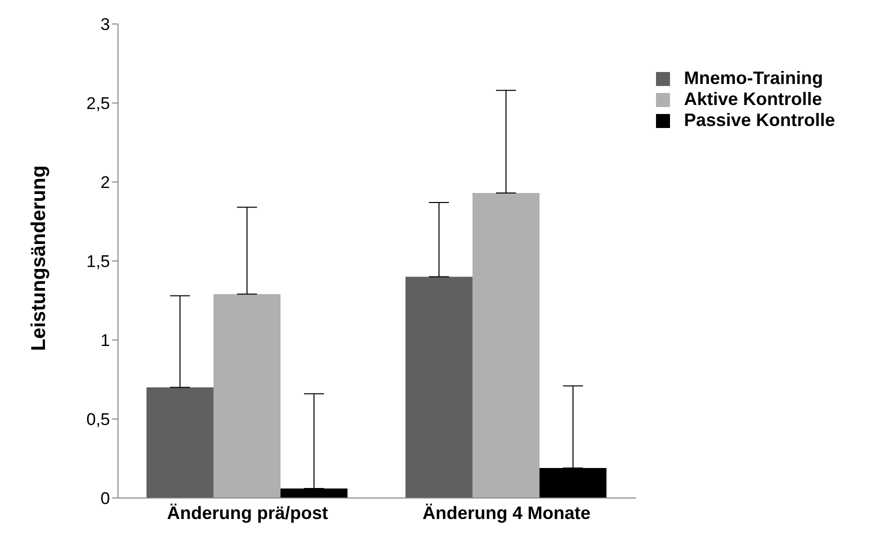  I want to click on y-tick-label: 2,5, so click(98, 104).